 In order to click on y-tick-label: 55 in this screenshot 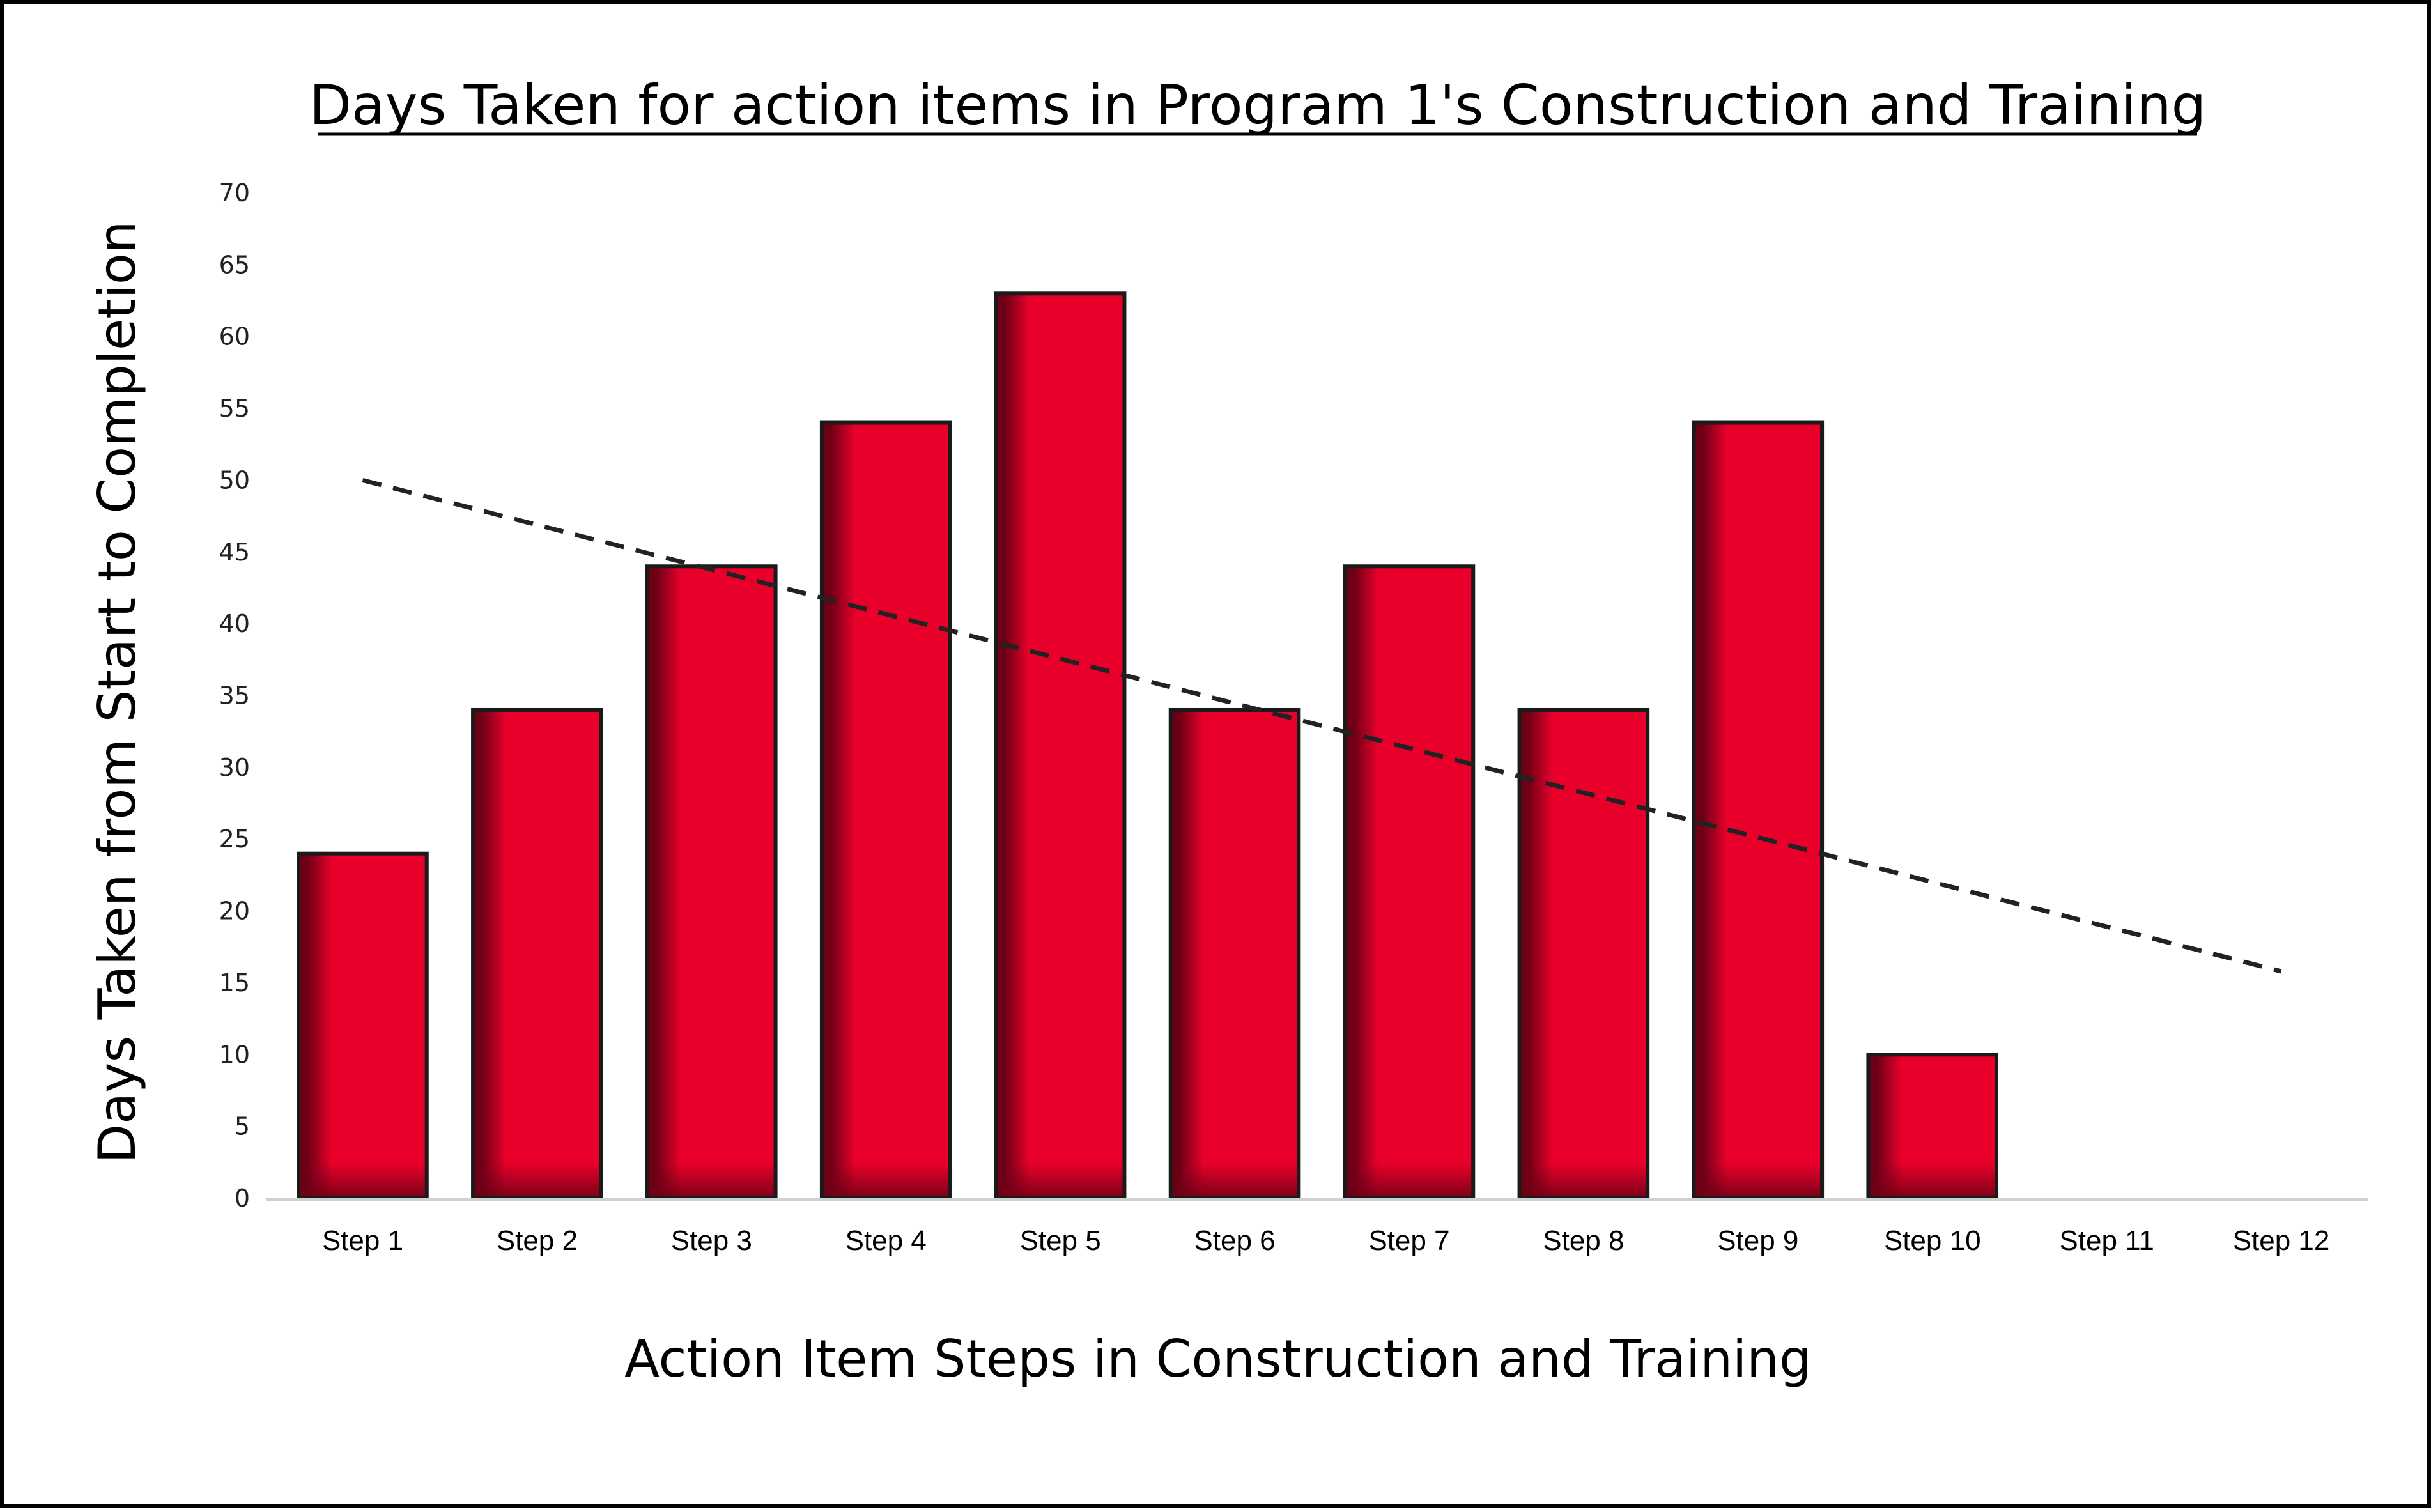, I will do `click(234, 408)`.